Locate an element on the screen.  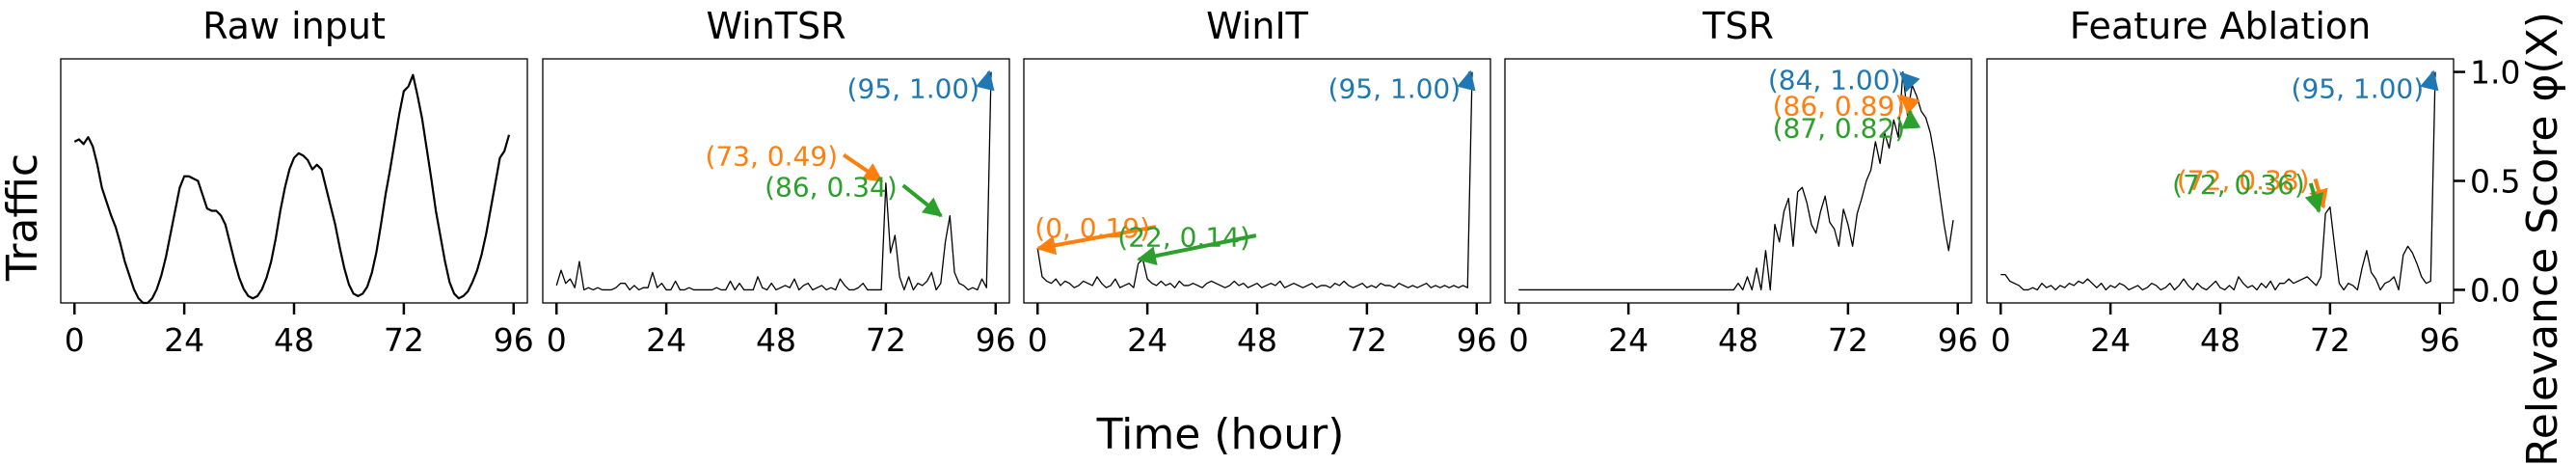
plot-frame is located at coordinates (294, 181).